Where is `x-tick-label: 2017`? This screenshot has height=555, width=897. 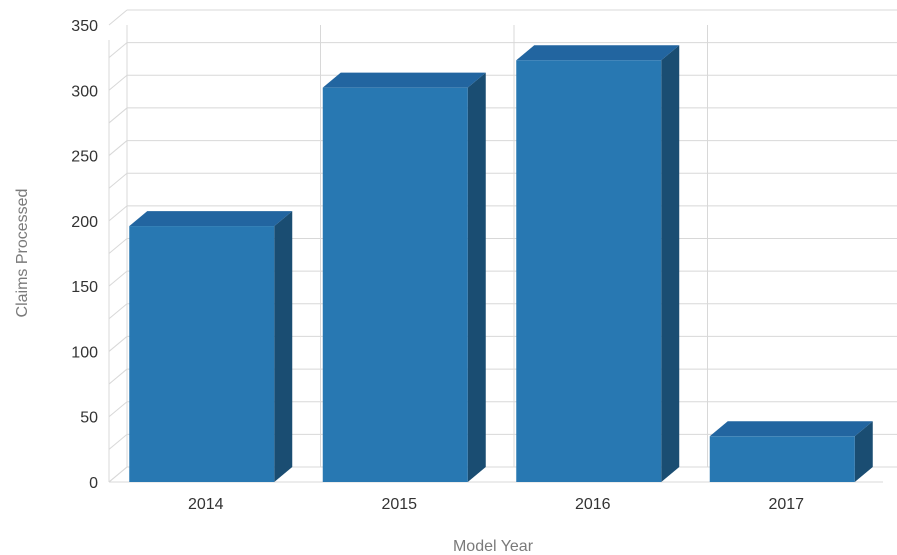
x-tick-label: 2017 is located at coordinates (786, 504).